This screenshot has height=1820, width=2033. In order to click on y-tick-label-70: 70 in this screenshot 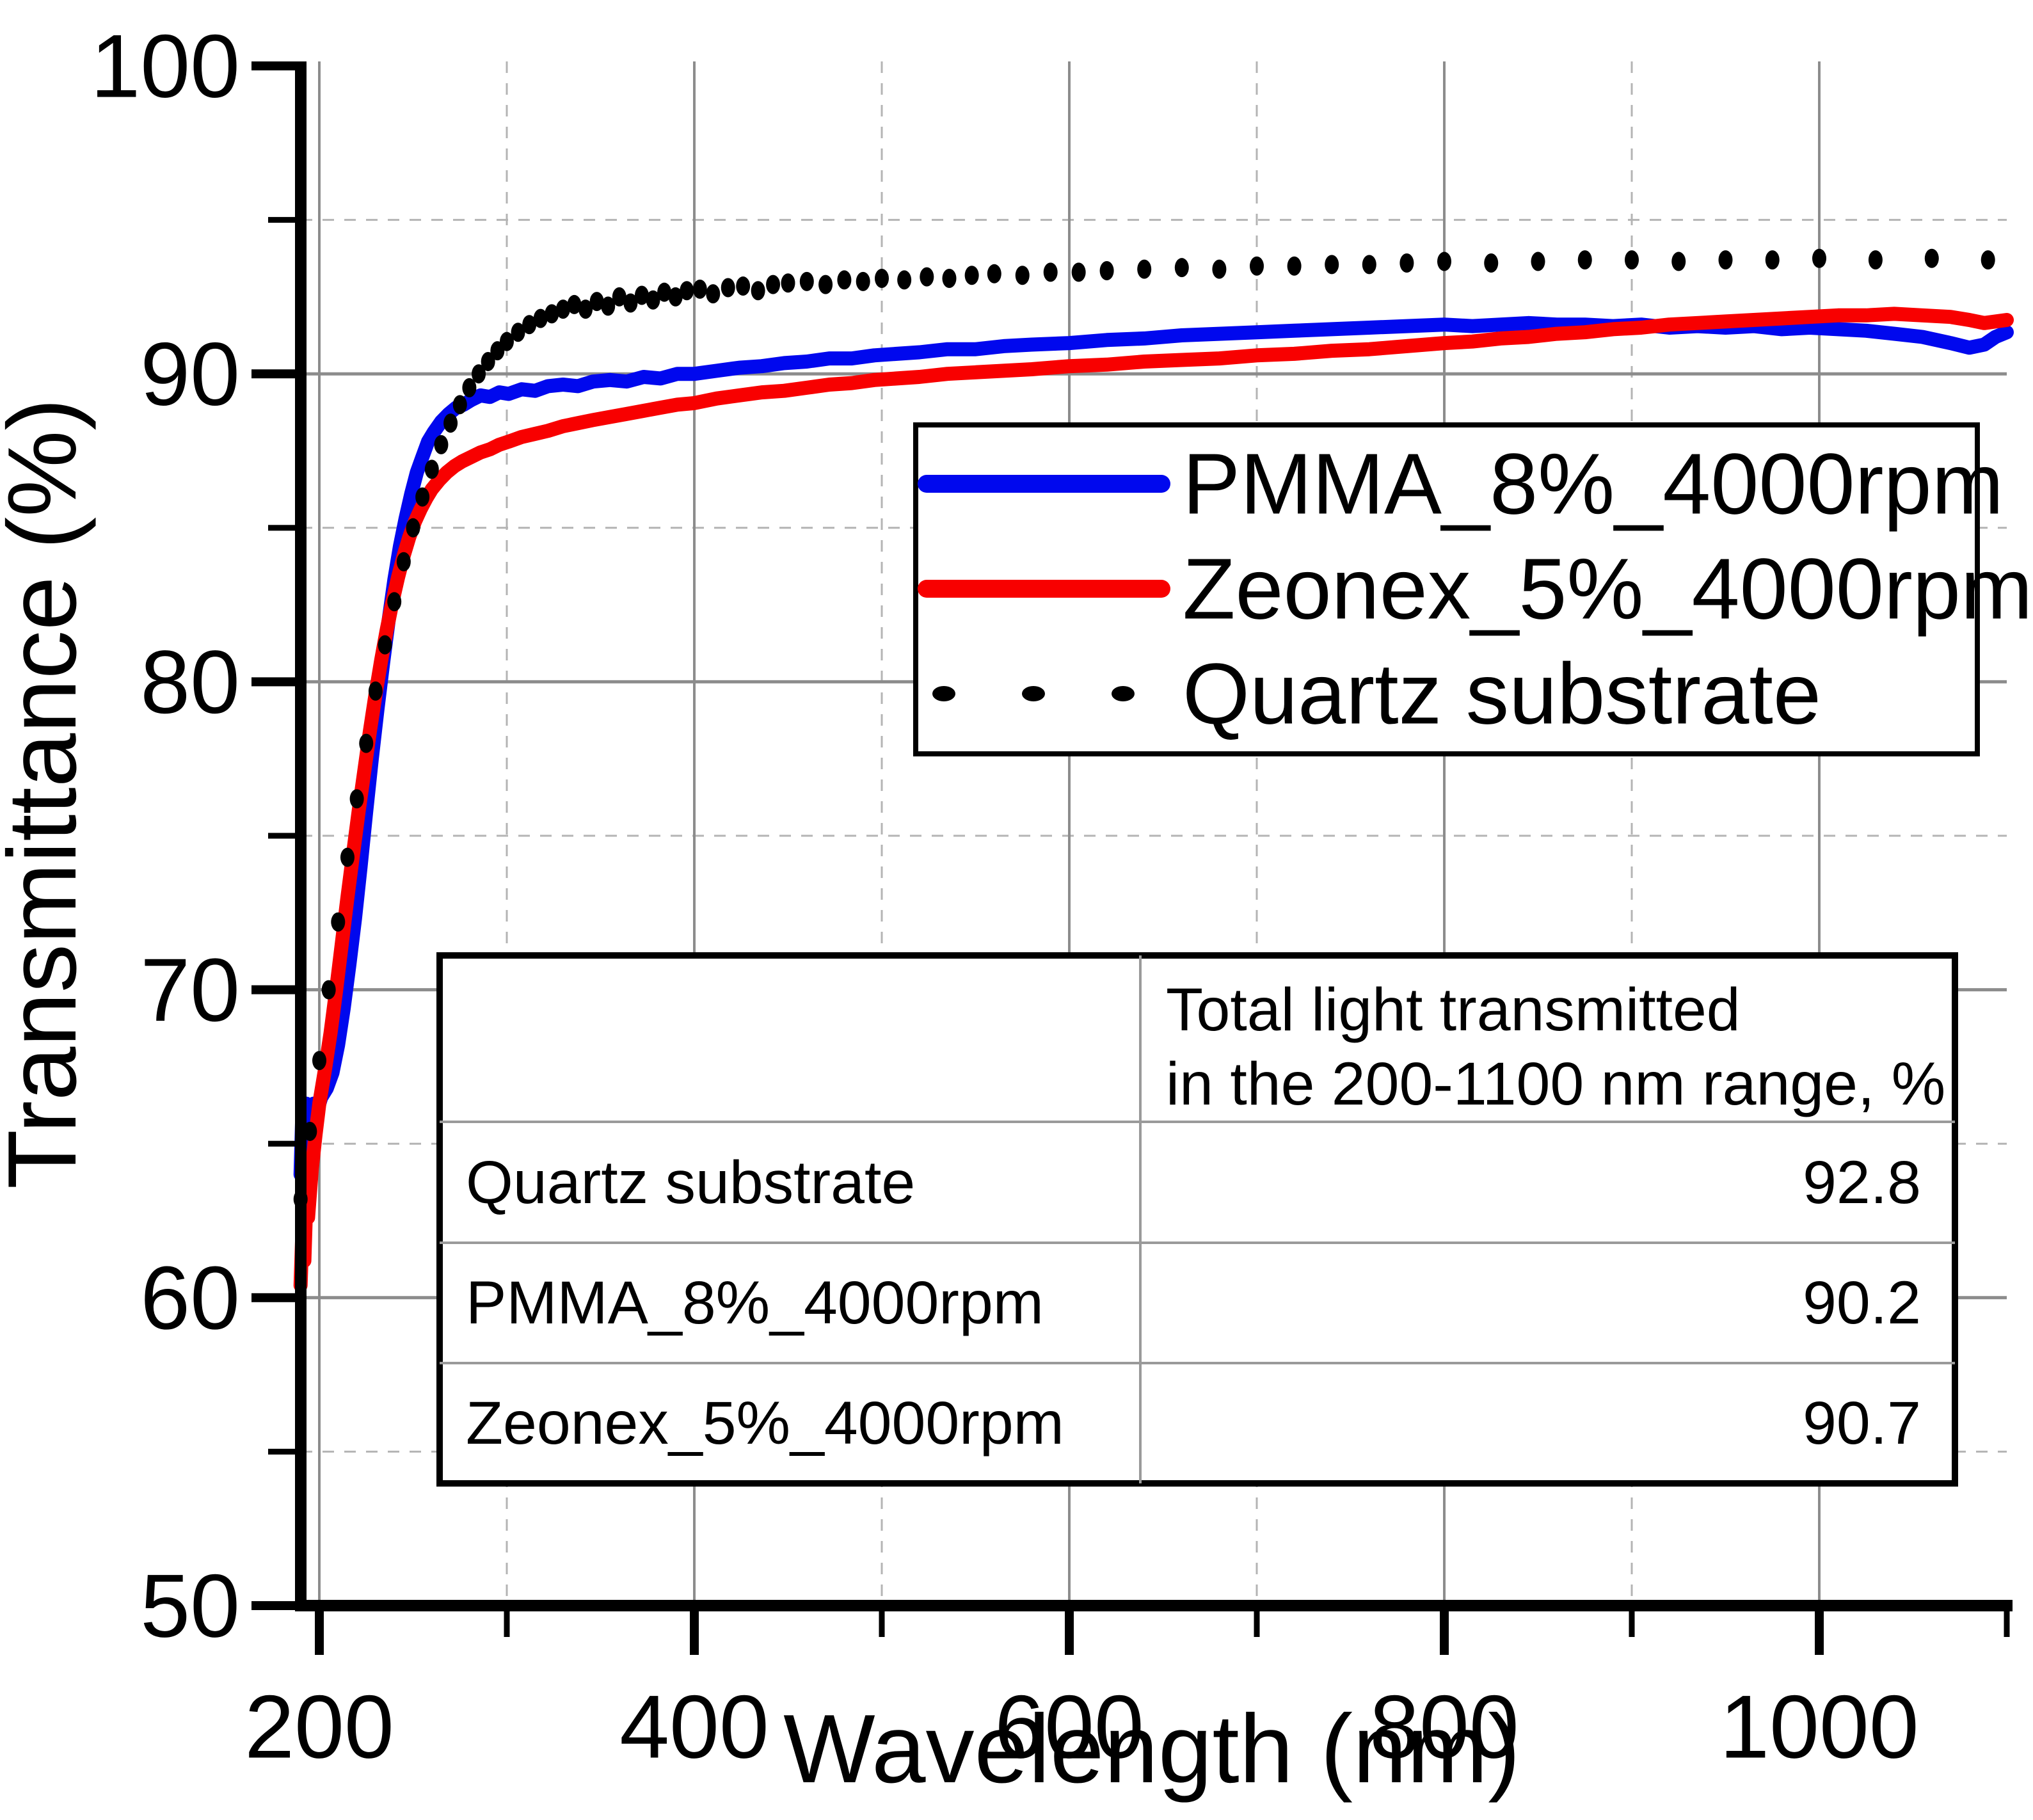, I will do `click(190, 989)`.